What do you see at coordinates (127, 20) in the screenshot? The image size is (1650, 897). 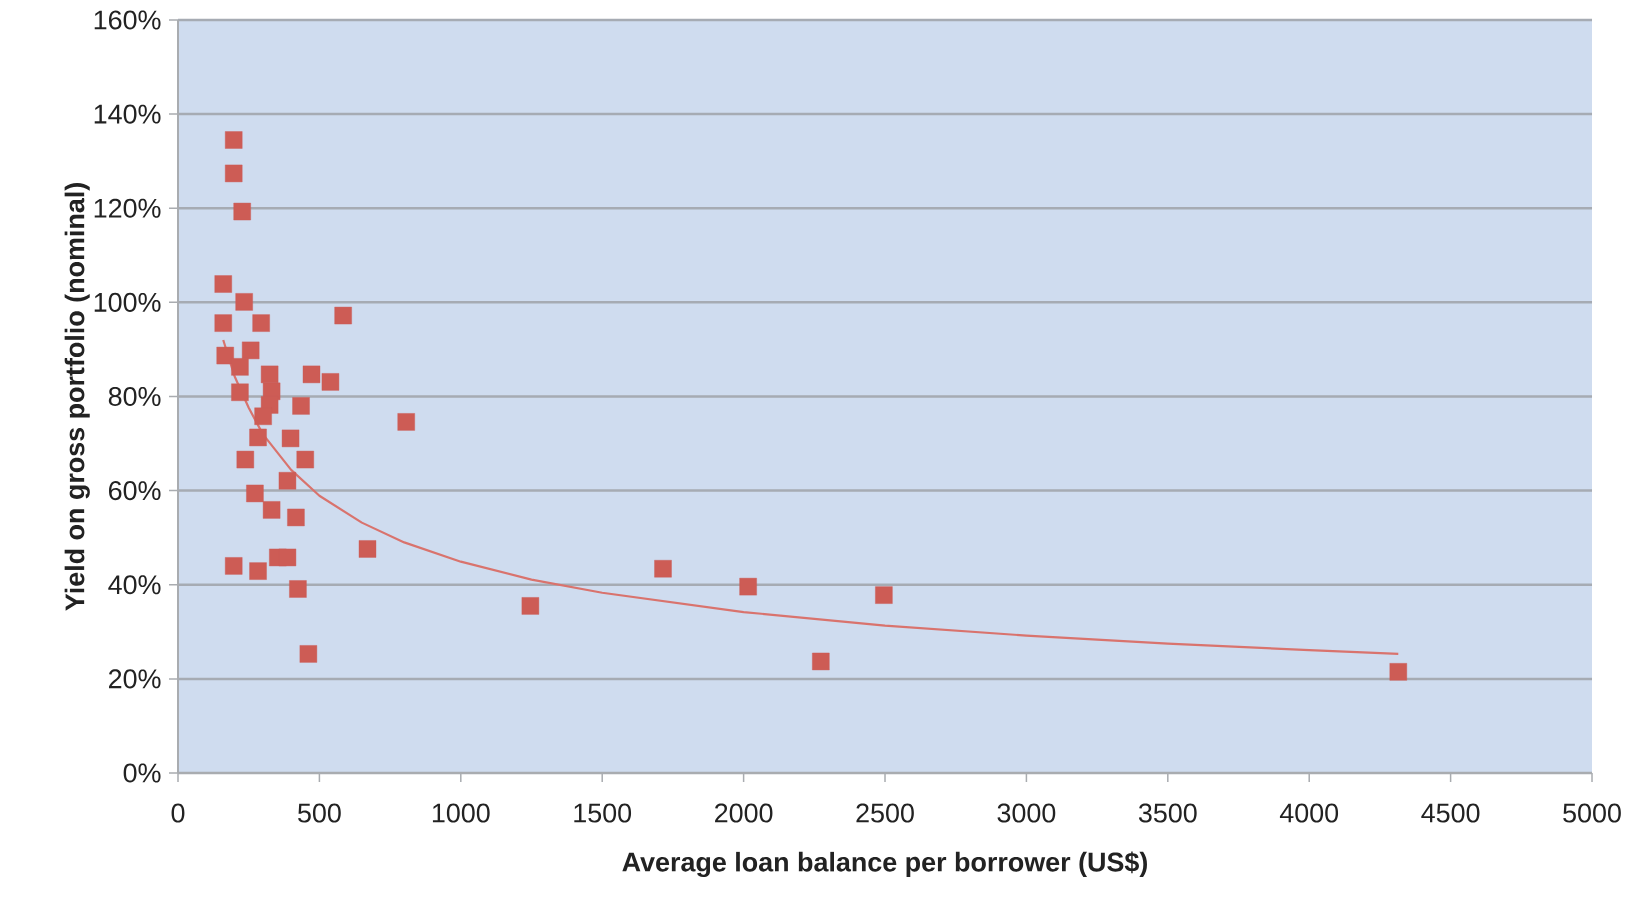 I see `y-tick-label: 160%` at bounding box center [127, 20].